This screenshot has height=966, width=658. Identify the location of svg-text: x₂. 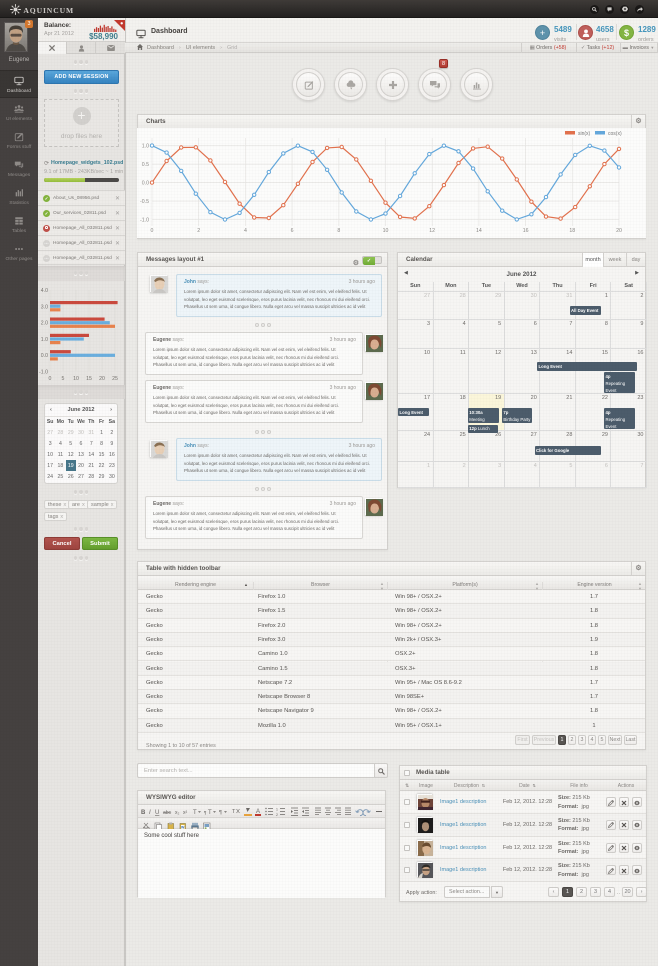
(177, 813).